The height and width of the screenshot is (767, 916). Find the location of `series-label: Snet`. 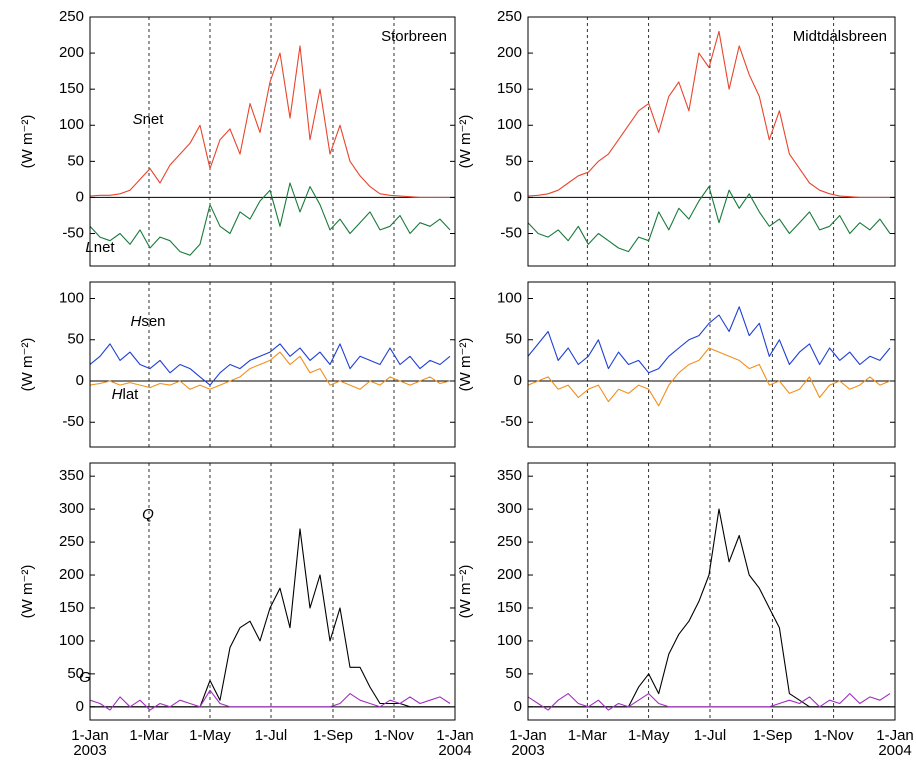

series-label: Snet is located at coordinates (149, 119).